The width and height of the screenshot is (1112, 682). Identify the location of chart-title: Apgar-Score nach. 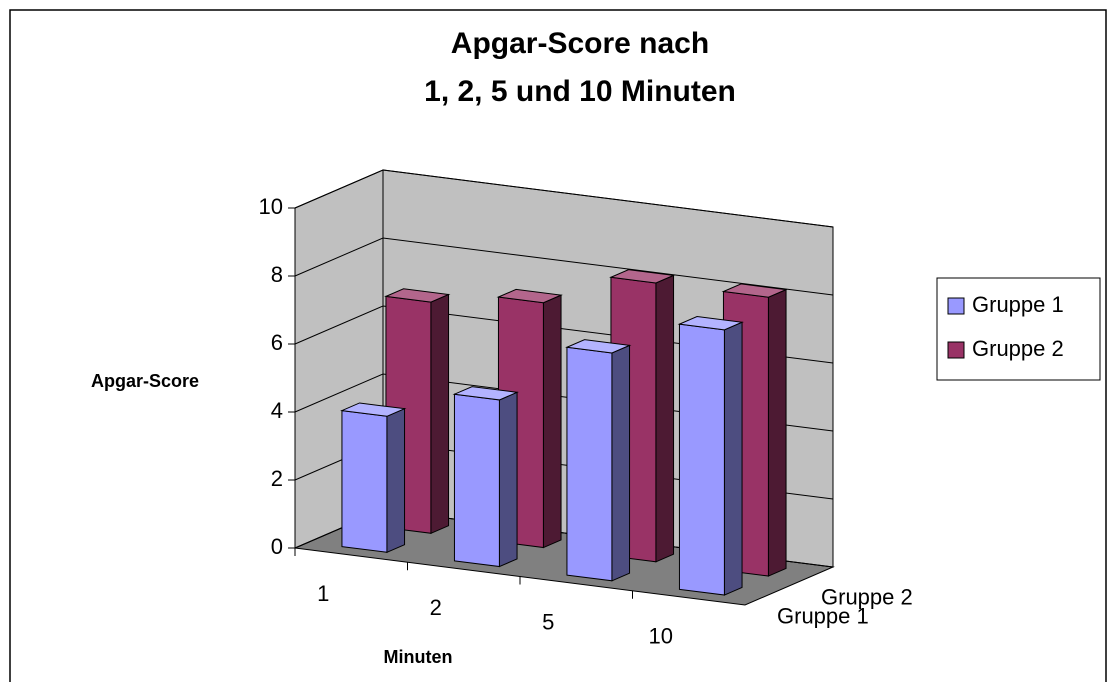
(580, 43).